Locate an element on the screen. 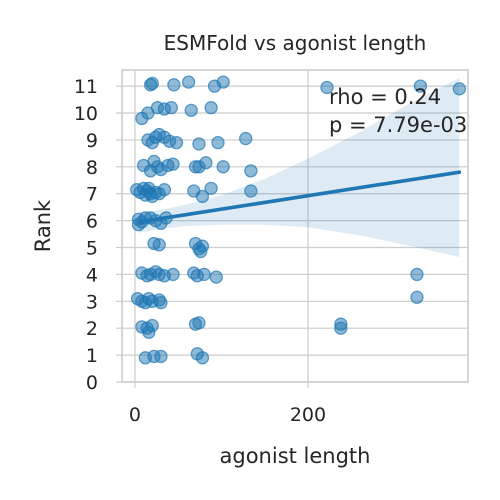 Image resolution: width=500 pixels, height=500 pixels. y-tick-label: 10 is located at coordinates (86, 114).